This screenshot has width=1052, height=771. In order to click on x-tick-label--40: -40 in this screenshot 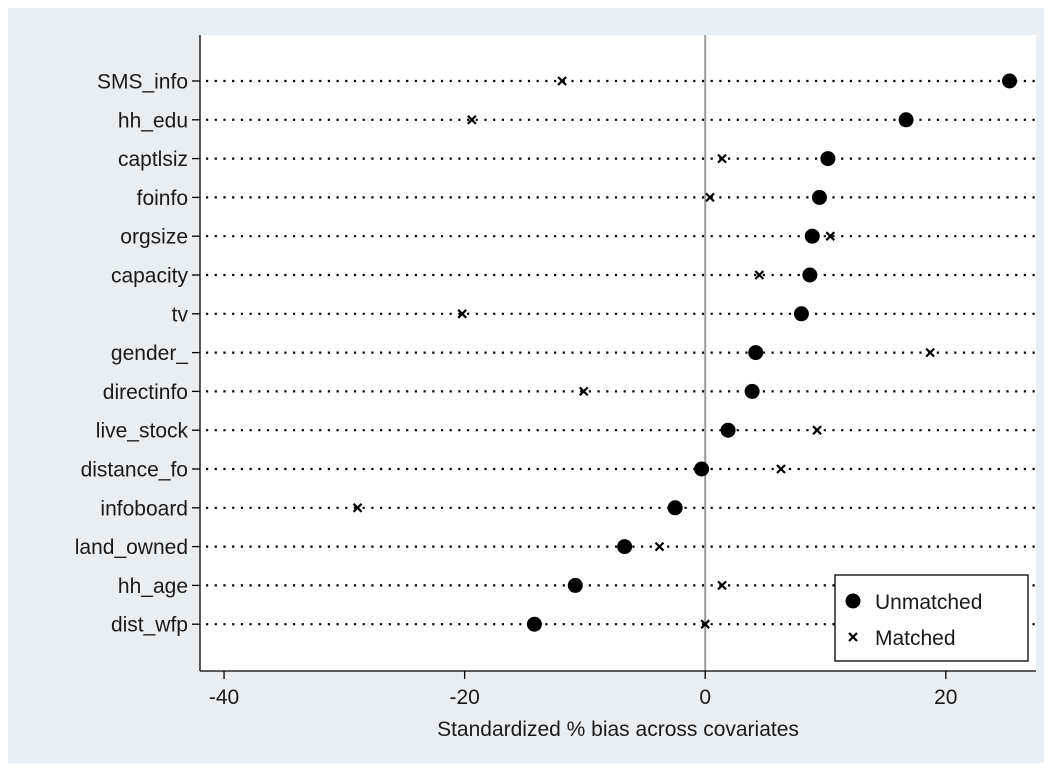, I will do `click(224, 697)`.